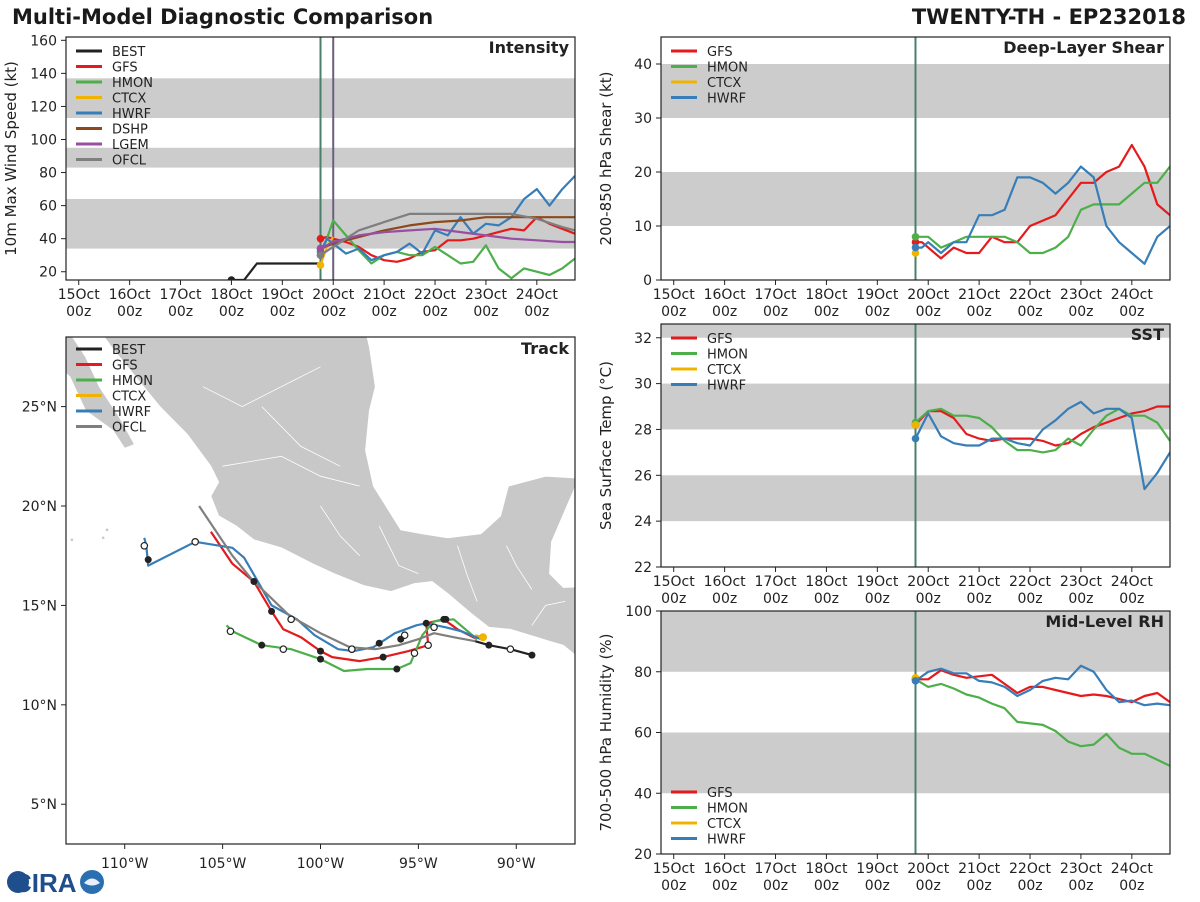  What do you see at coordinates (643, 339) in the screenshot?
I see `sst-ytick-label: 32` at bounding box center [643, 339].